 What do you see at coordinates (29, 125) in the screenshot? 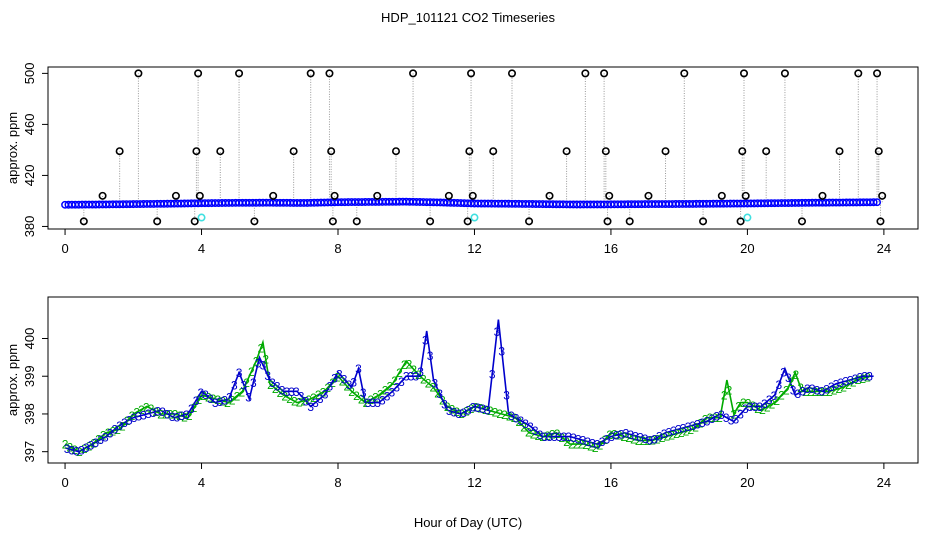
I see `top-y-tick-label: 460` at bounding box center [29, 125].